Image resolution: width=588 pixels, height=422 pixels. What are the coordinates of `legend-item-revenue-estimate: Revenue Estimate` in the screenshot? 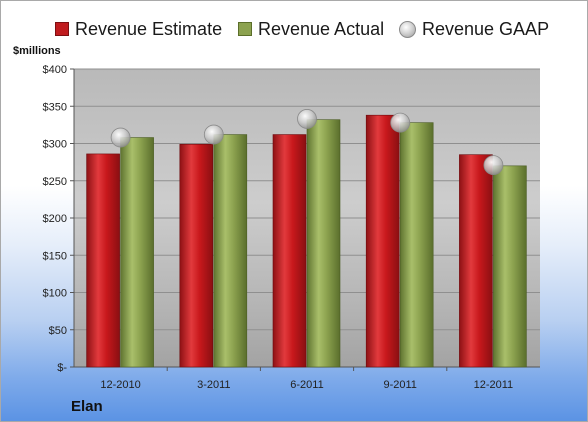 It's located at (138, 29).